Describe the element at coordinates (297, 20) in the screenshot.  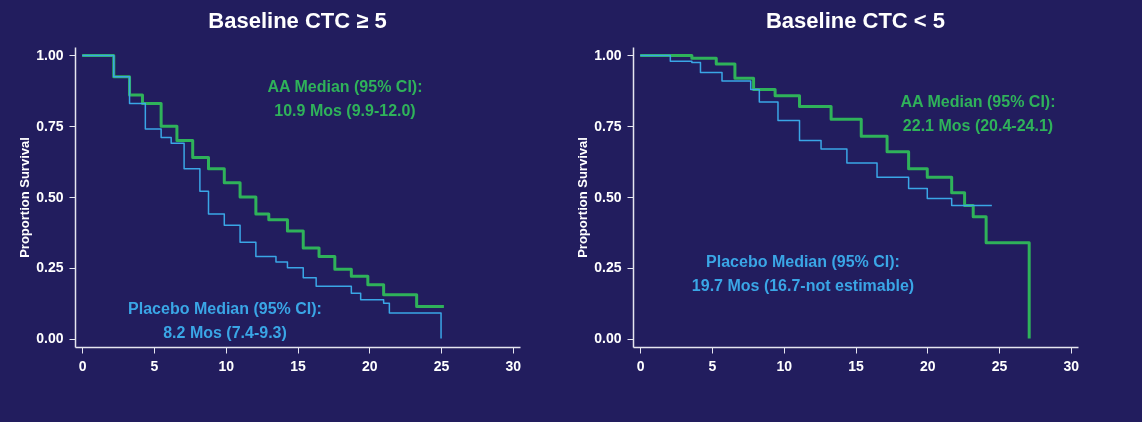
I see `chart-title: Baseline CTC ≥ 5` at that location.